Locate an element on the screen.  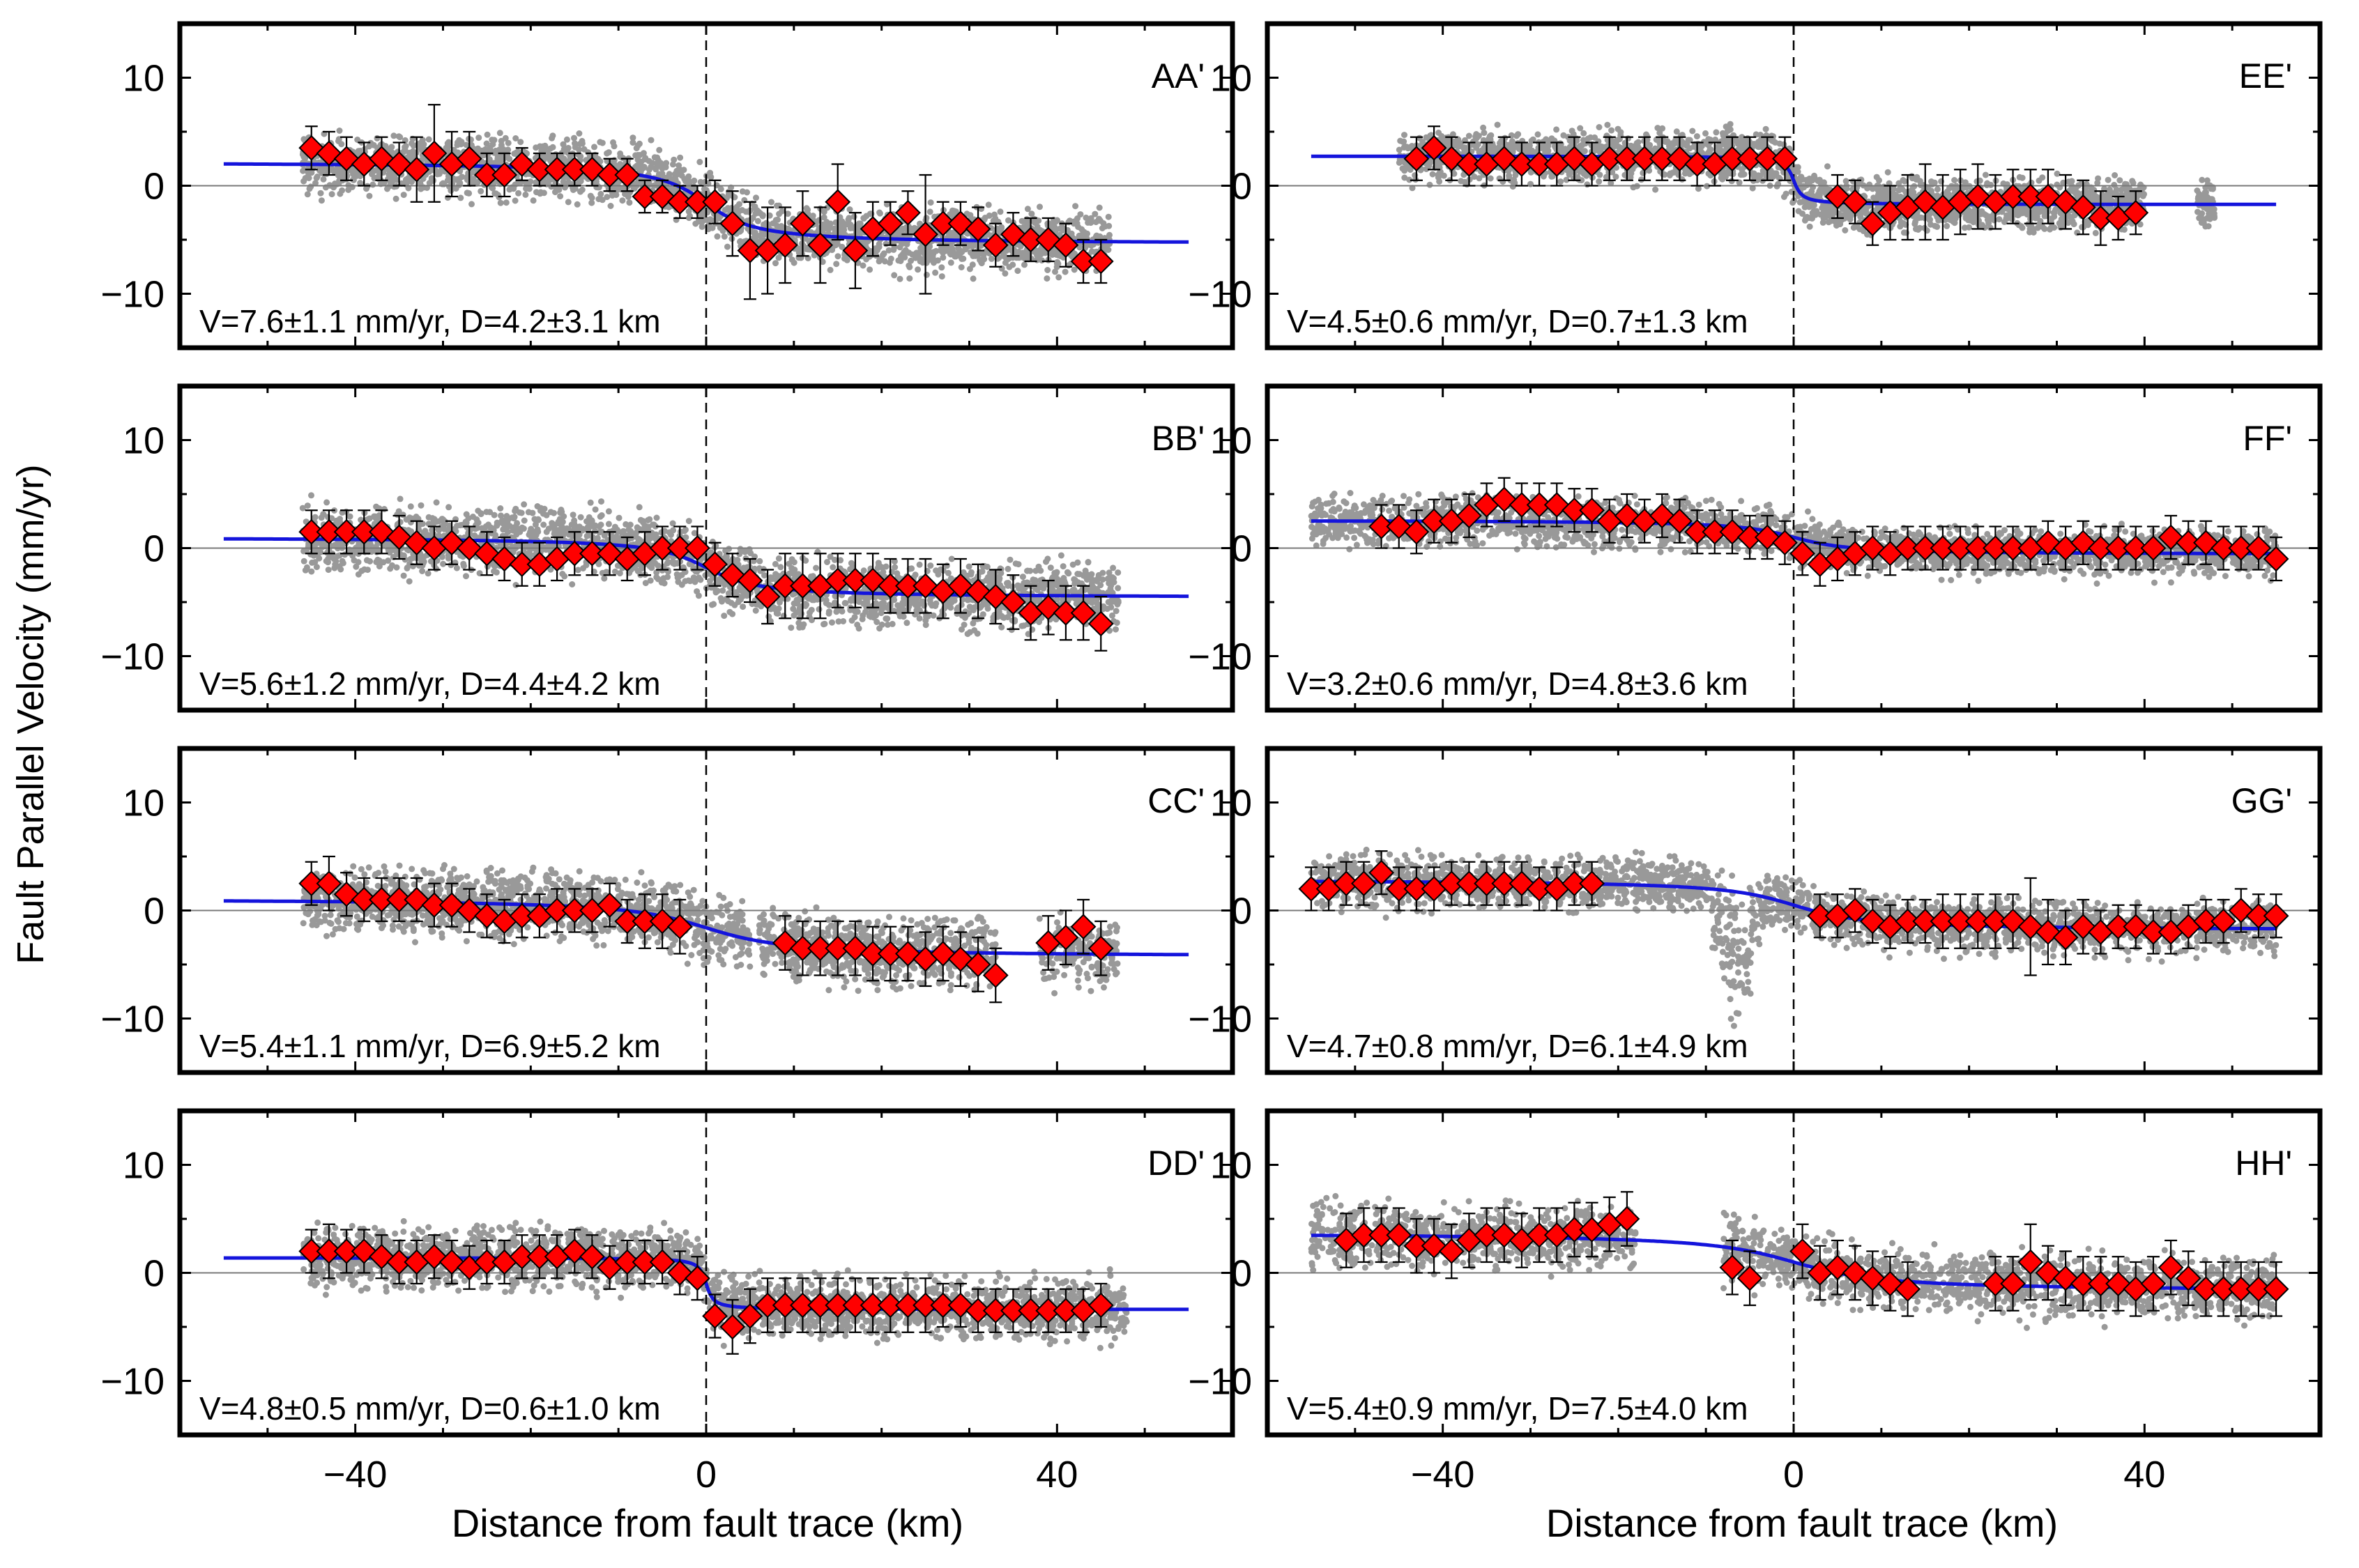
x-tick-label: 40 is located at coordinates (2144, 1475).